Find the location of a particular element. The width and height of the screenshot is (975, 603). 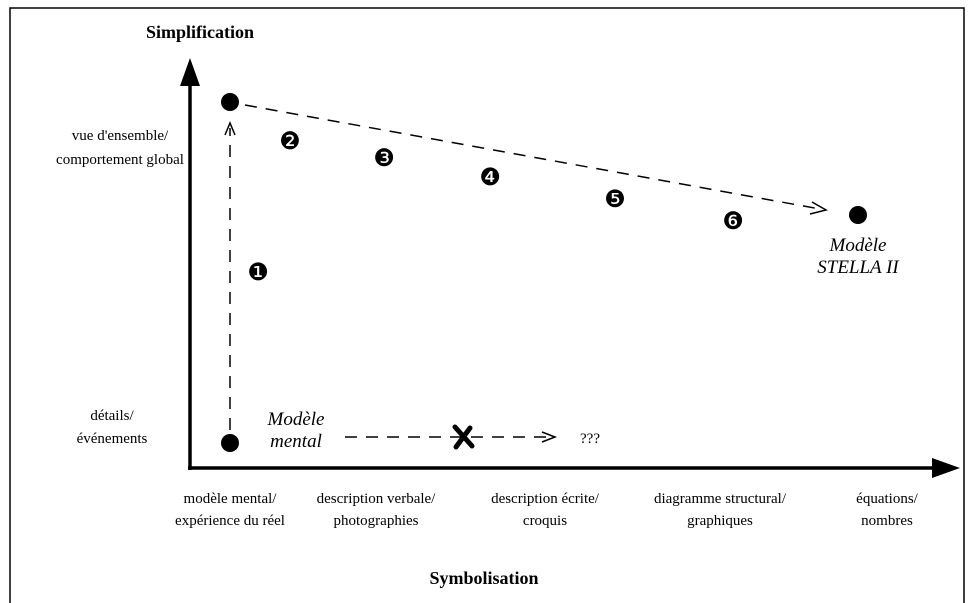

y-level: vue d'ensemble/ is located at coordinates (120, 136).